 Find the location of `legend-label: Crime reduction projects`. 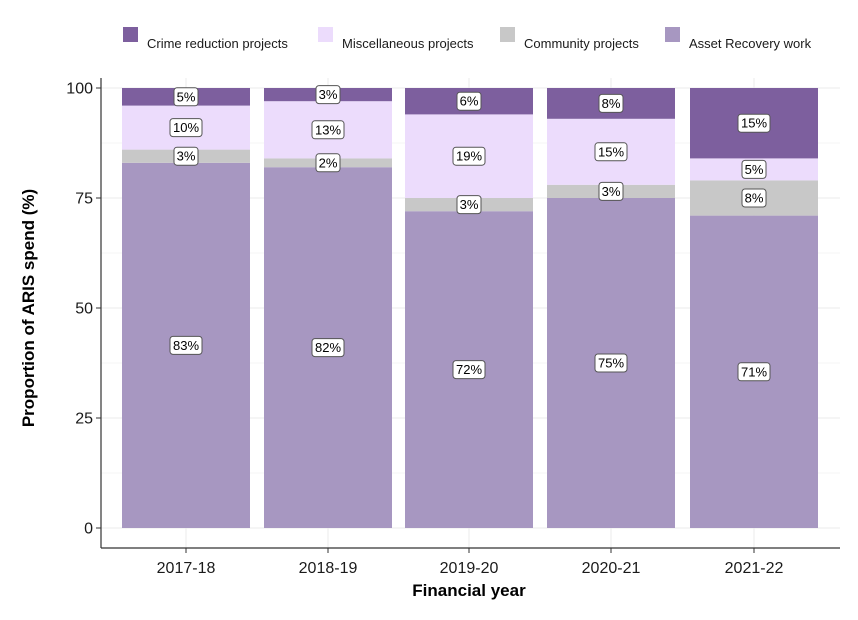

legend-label: Crime reduction projects is located at coordinates (217, 43).